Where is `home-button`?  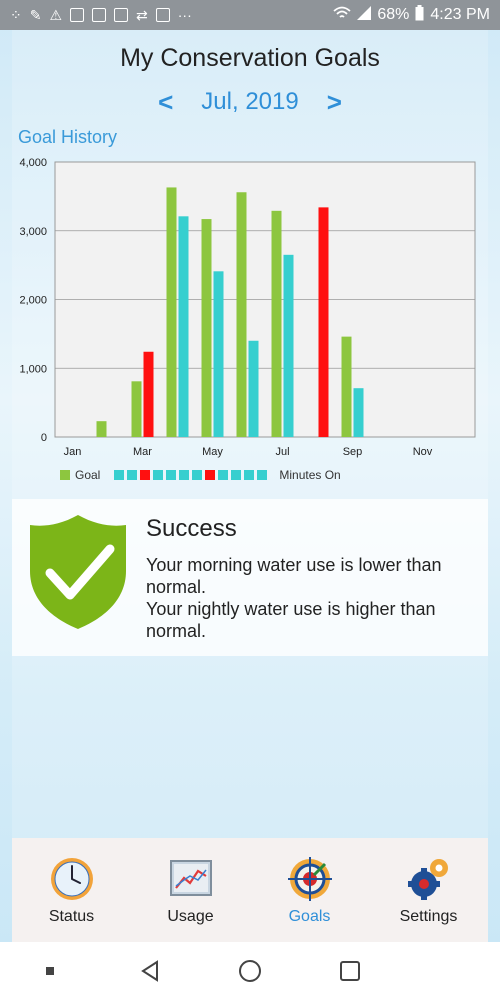 home-button is located at coordinates (250, 971).